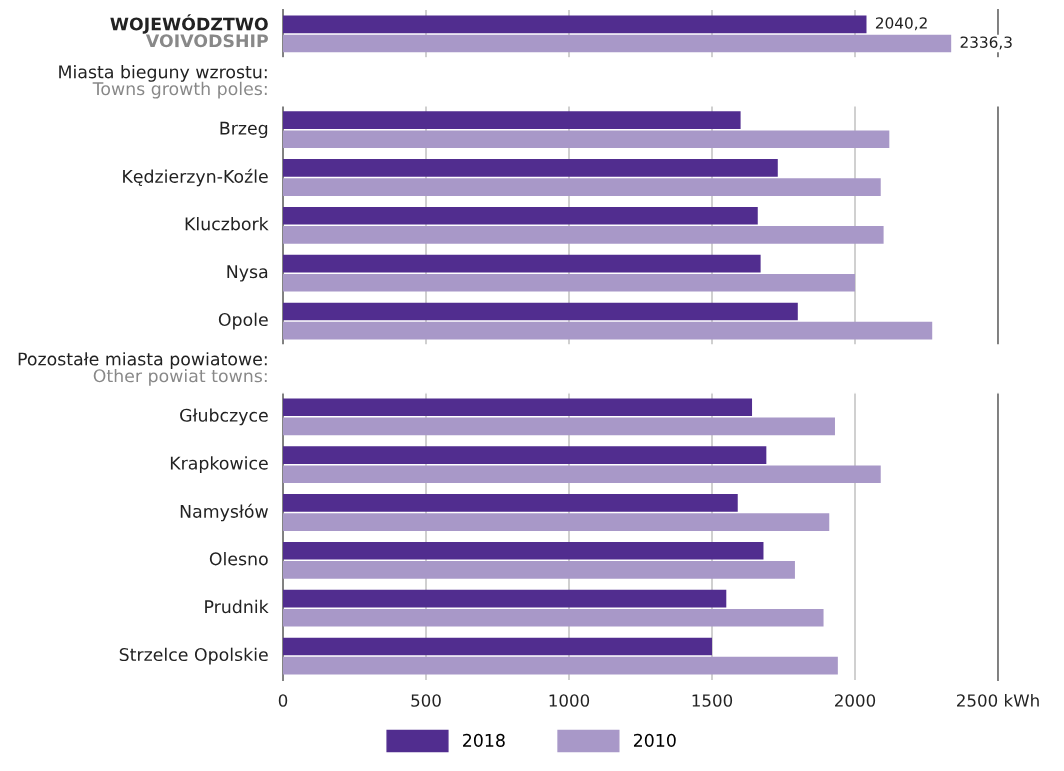  What do you see at coordinates (426, 700) in the screenshot?
I see `x-tick-label: 500` at bounding box center [426, 700].